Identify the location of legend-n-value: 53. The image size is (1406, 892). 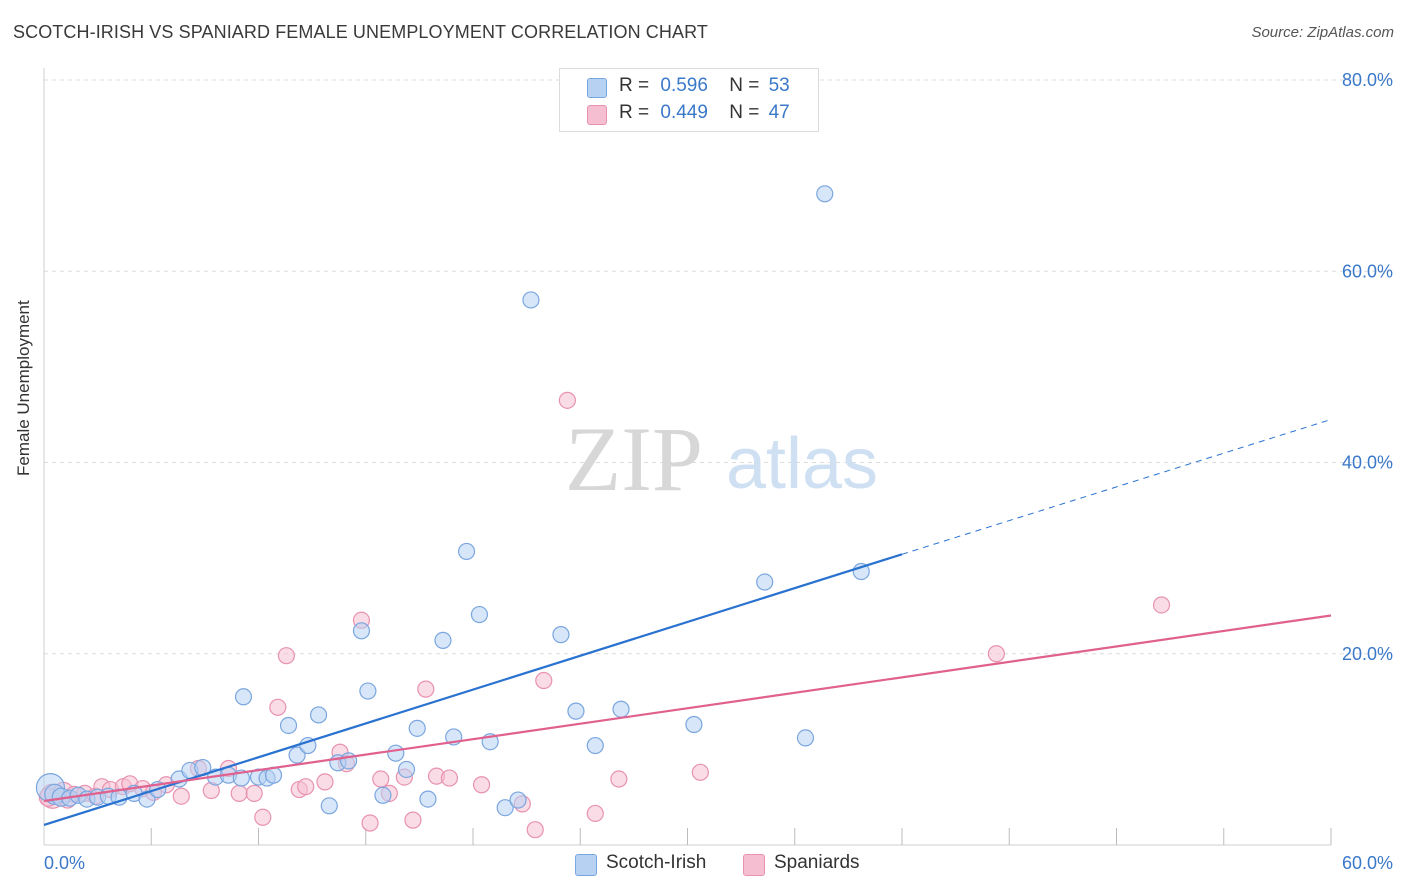
(779, 85).